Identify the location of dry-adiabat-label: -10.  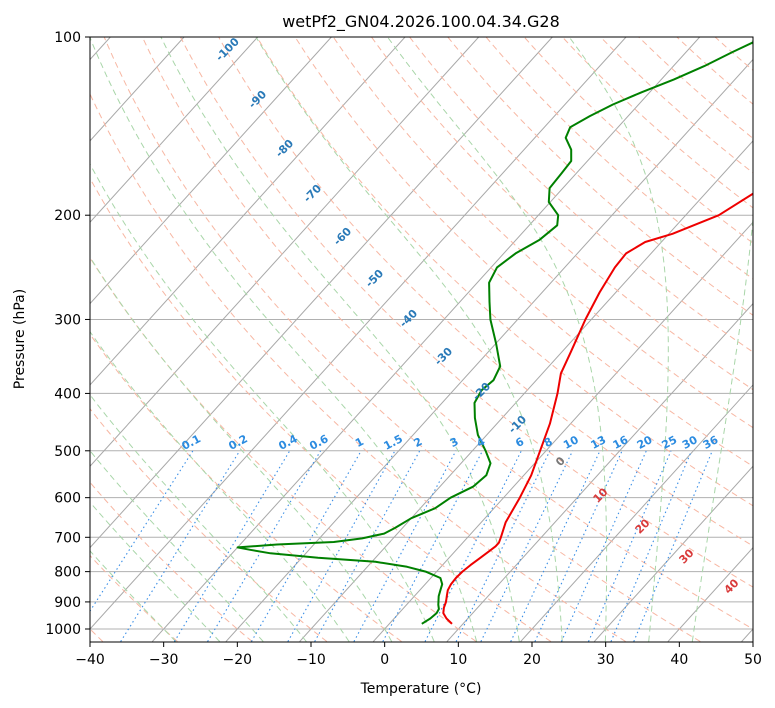
(517, 424).